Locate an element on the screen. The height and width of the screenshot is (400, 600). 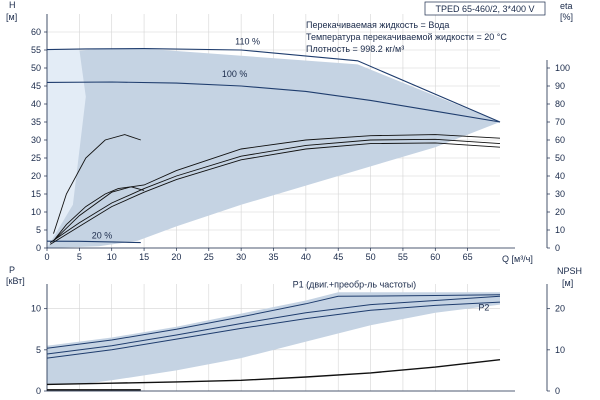
top-right-tick-label-3: 30 is located at coordinates (560, 194).